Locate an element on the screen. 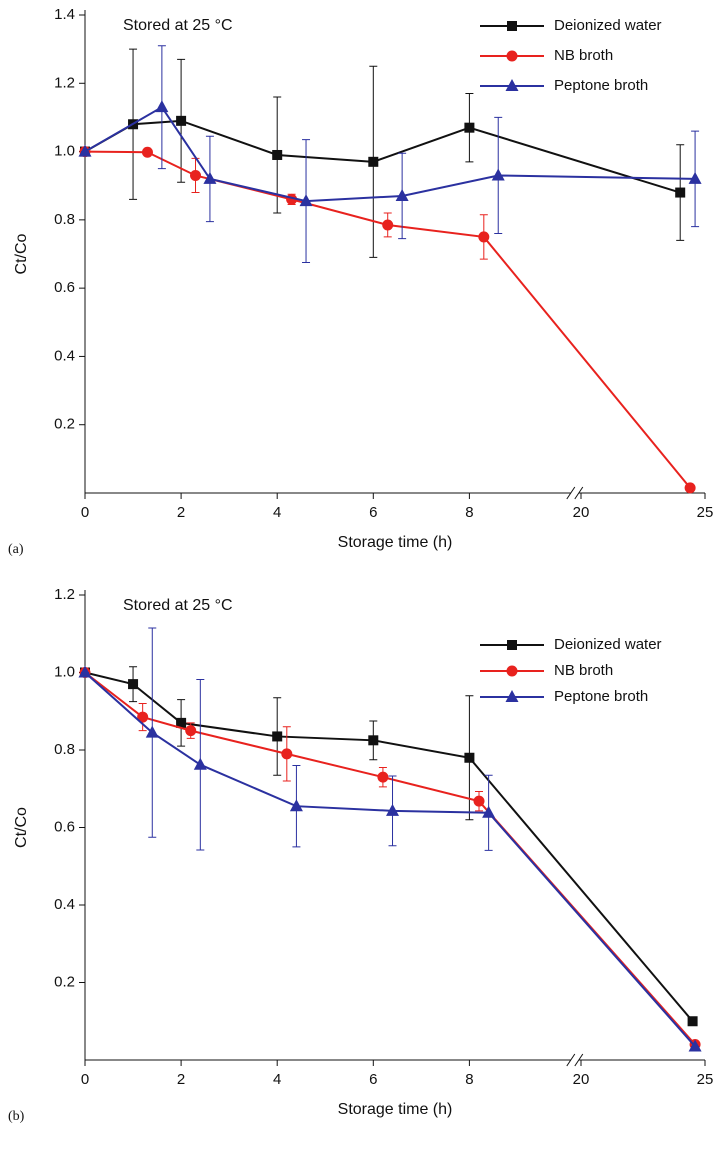 The height and width of the screenshot is (1157, 716). panel-label: (b) is located at coordinates (16, 1116).